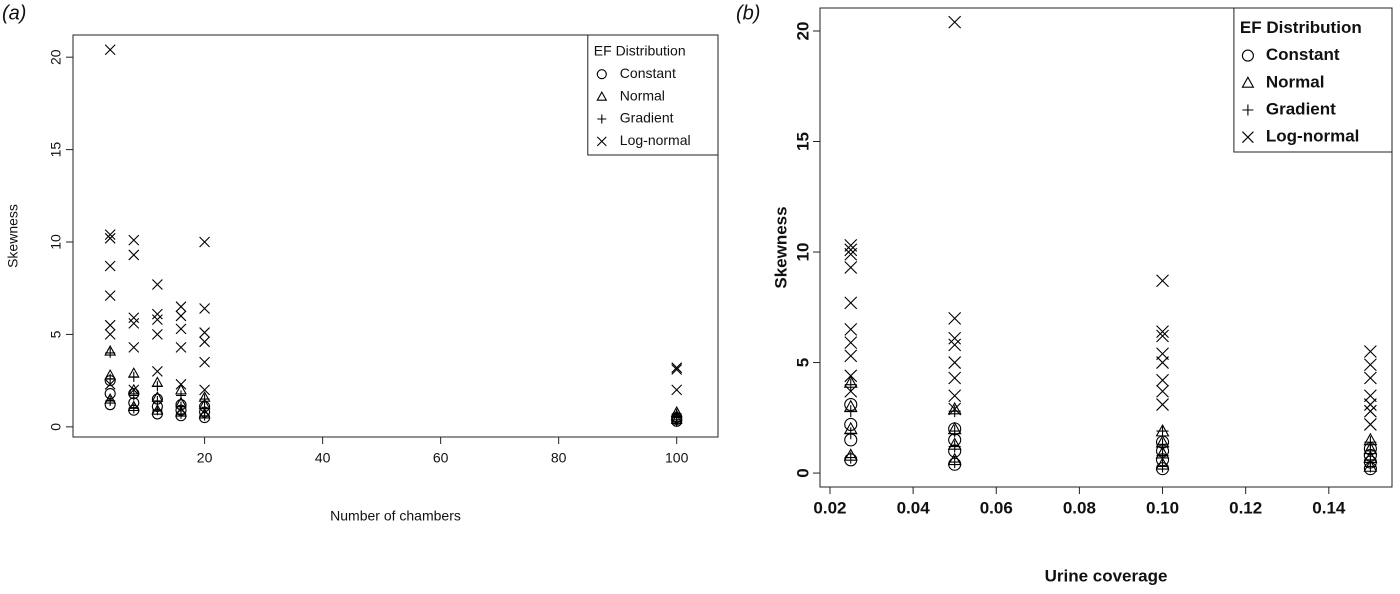 The height and width of the screenshot is (594, 1400). I want to click on legend-label: Constant, so click(1303, 54).